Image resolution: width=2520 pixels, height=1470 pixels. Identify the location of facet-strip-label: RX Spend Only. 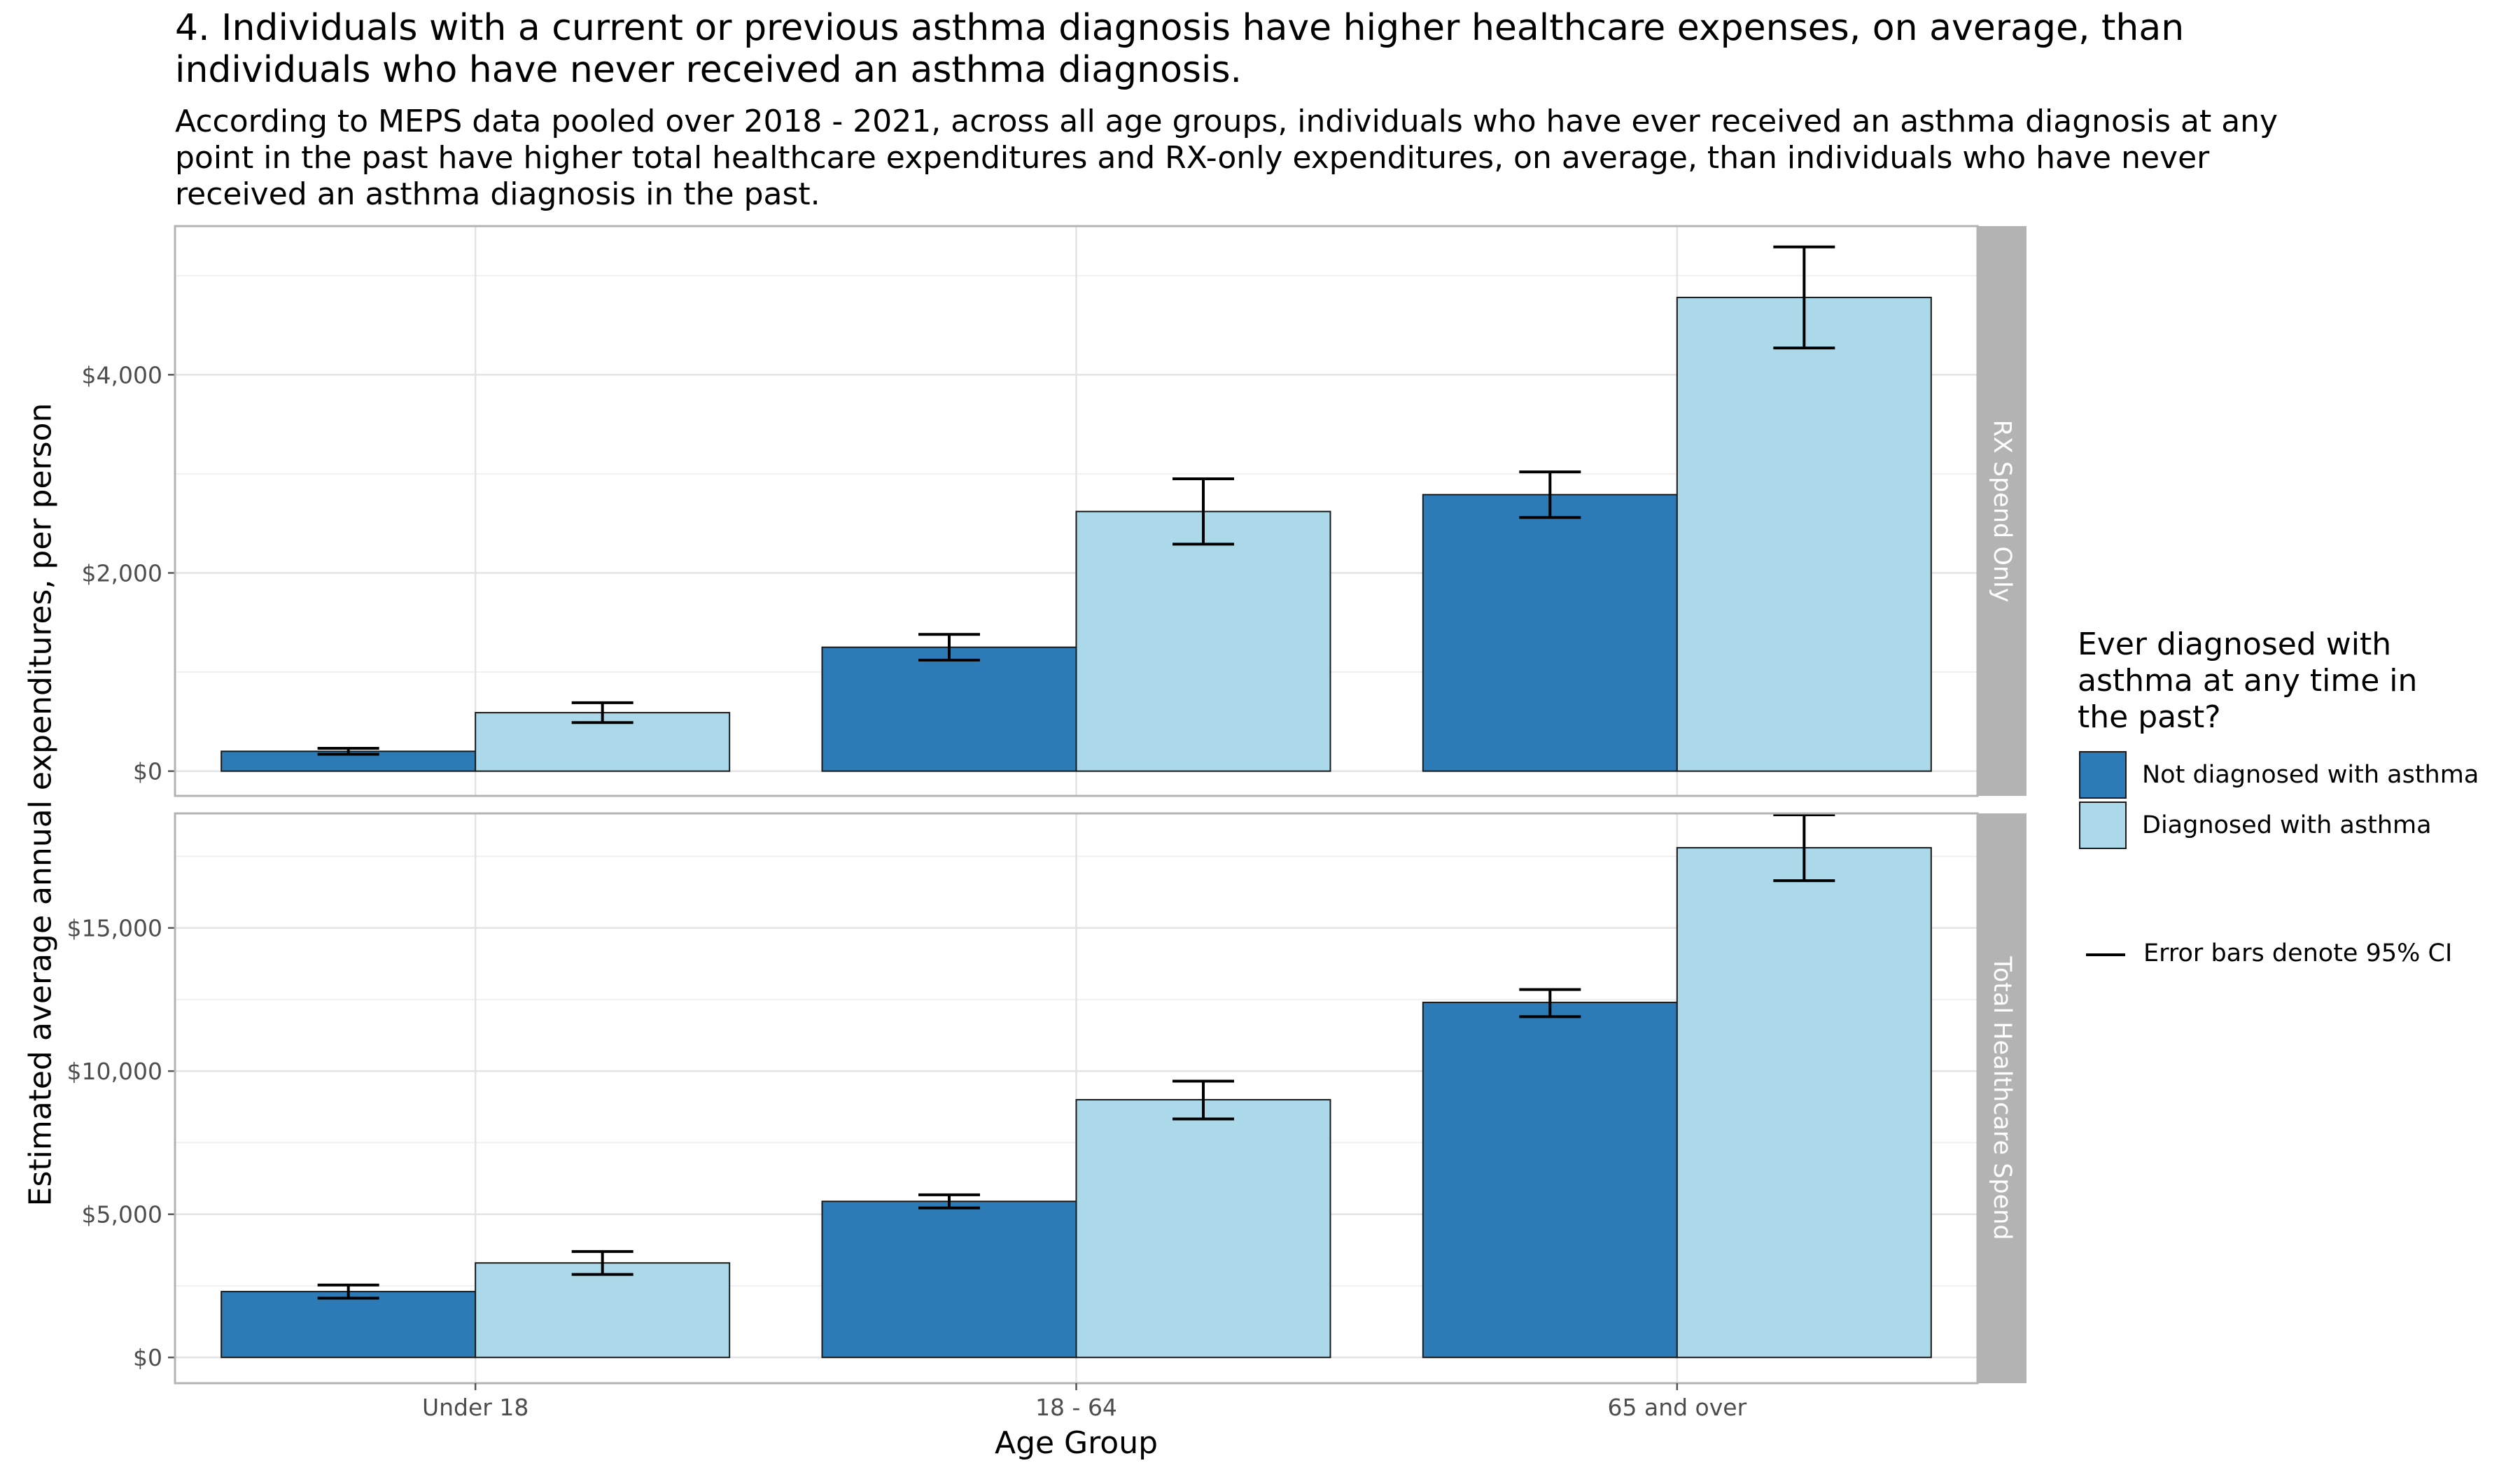
(2002, 510).